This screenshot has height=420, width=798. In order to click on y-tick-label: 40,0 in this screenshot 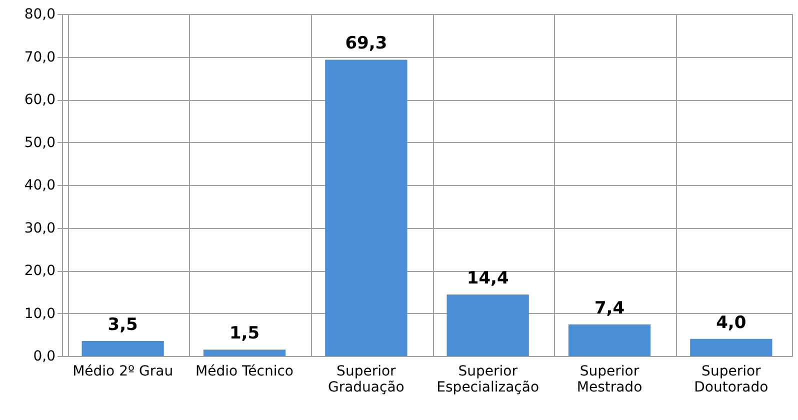, I will do `click(40, 186)`.